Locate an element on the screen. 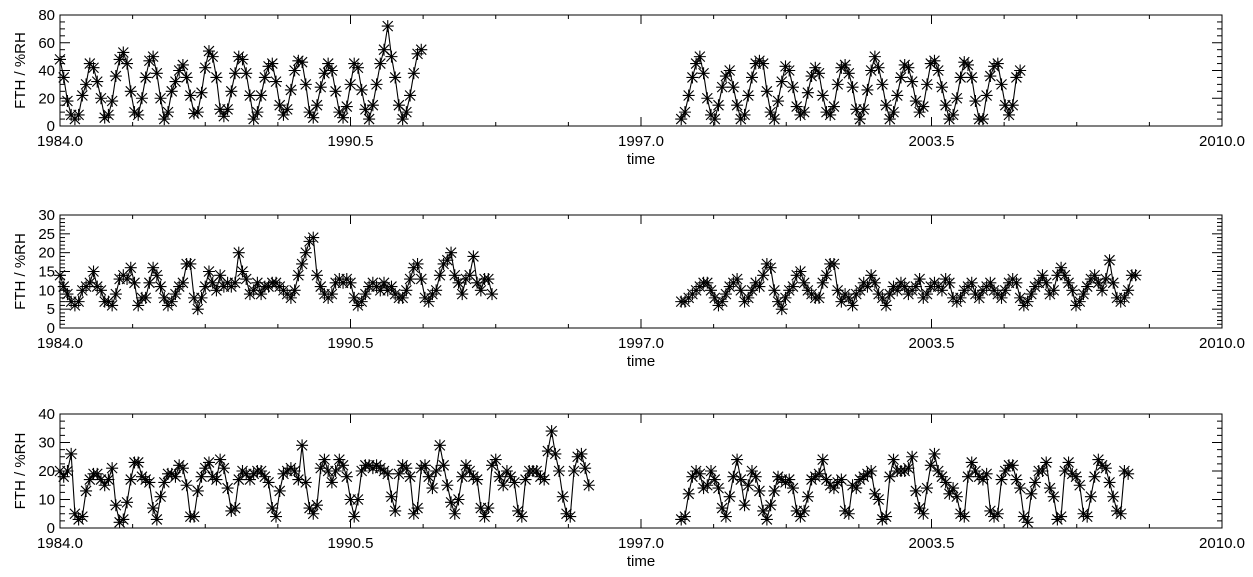 The image size is (1253, 577). y-tick-label: 60 is located at coordinates (46, 43).